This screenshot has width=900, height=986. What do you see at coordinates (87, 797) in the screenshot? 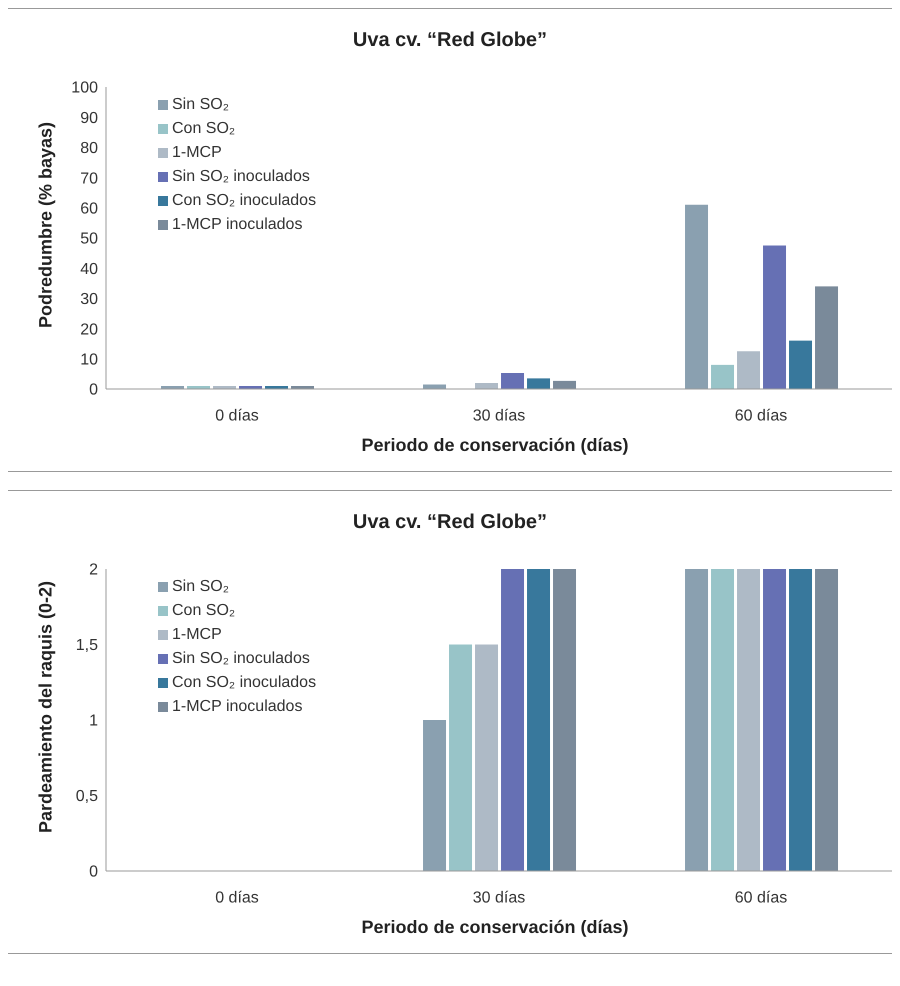
I see `y-tick-label: 0,5` at bounding box center [87, 797].